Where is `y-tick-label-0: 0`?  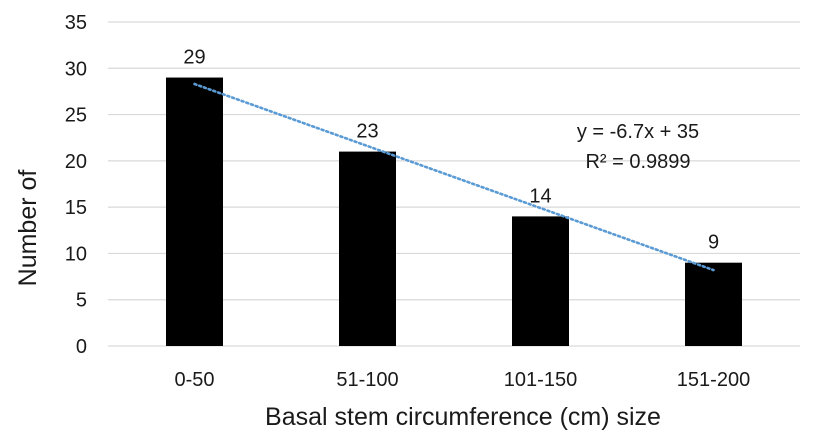
y-tick-label-0: 0 is located at coordinates (81, 347).